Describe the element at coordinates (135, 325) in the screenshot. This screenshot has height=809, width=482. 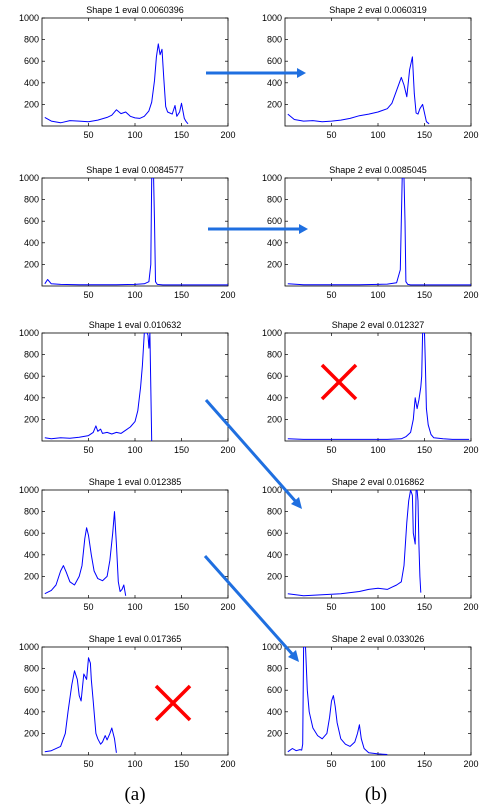
I see `panel-title: Shape 1 eval 0.010632` at that location.